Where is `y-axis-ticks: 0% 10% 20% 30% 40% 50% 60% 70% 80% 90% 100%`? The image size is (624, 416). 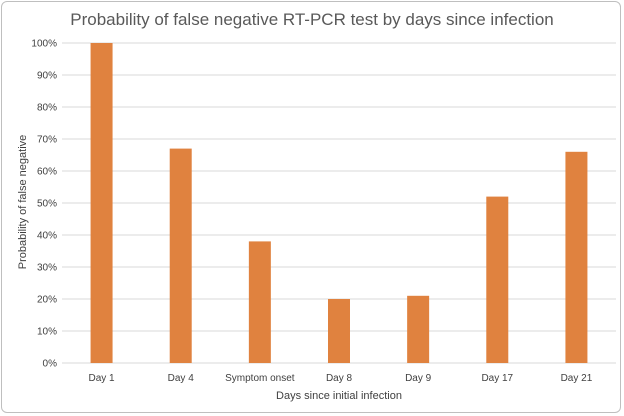 y-axis-ticks: 0% 10% 20% 30% 40% 50% 60% 70% 80% 90% 100% is located at coordinates (44, 204).